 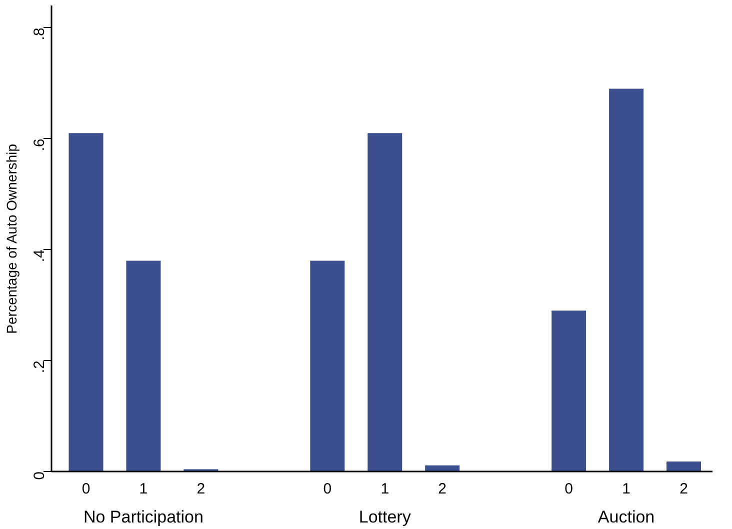 I want to click on x-tick-label: Lottery, so click(x=385, y=517).